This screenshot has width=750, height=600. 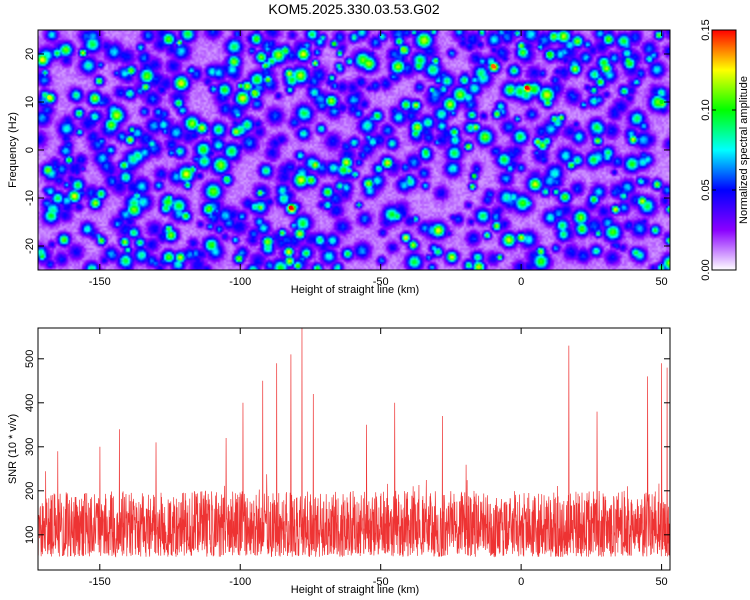 What do you see at coordinates (521, 282) in the screenshot?
I see `top-xtick-label: 0` at bounding box center [521, 282].